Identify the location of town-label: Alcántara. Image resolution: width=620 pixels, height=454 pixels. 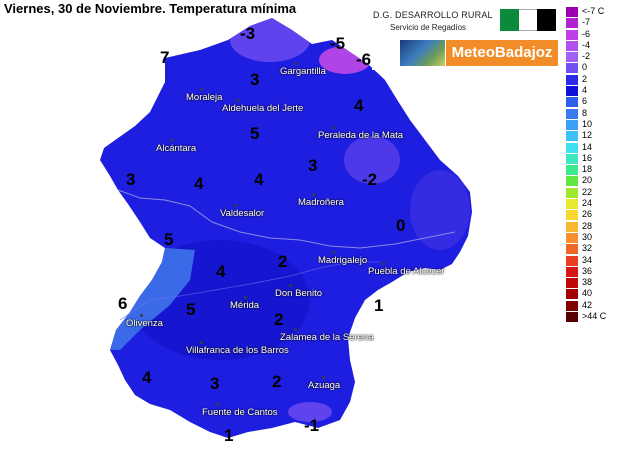
(176, 148).